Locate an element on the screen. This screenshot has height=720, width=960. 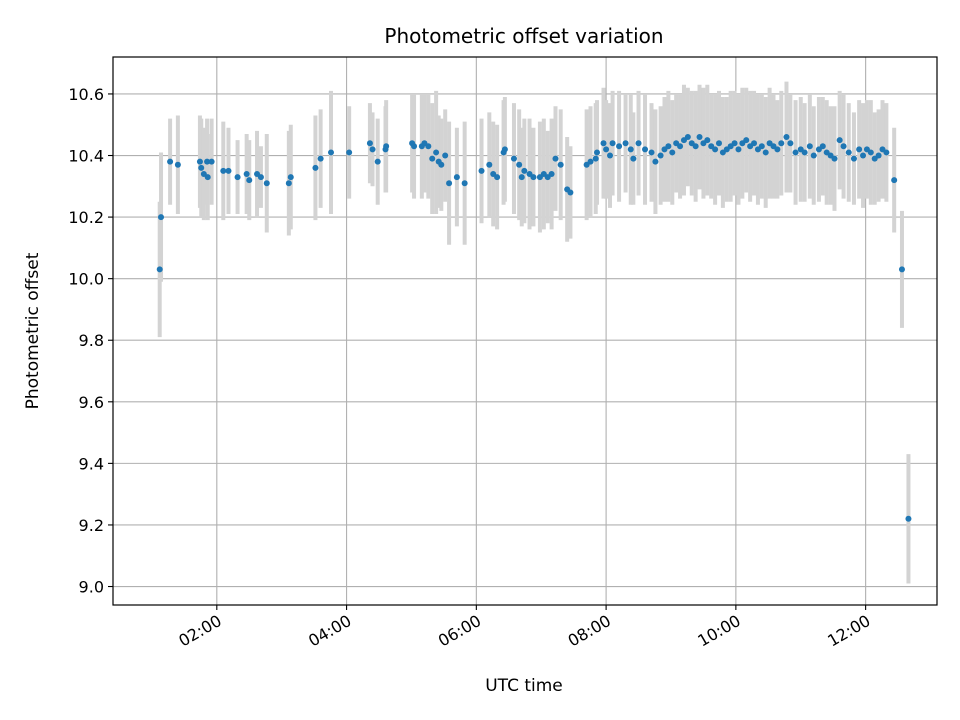
y-tick-label: 9.6 is located at coordinates (91, 402).